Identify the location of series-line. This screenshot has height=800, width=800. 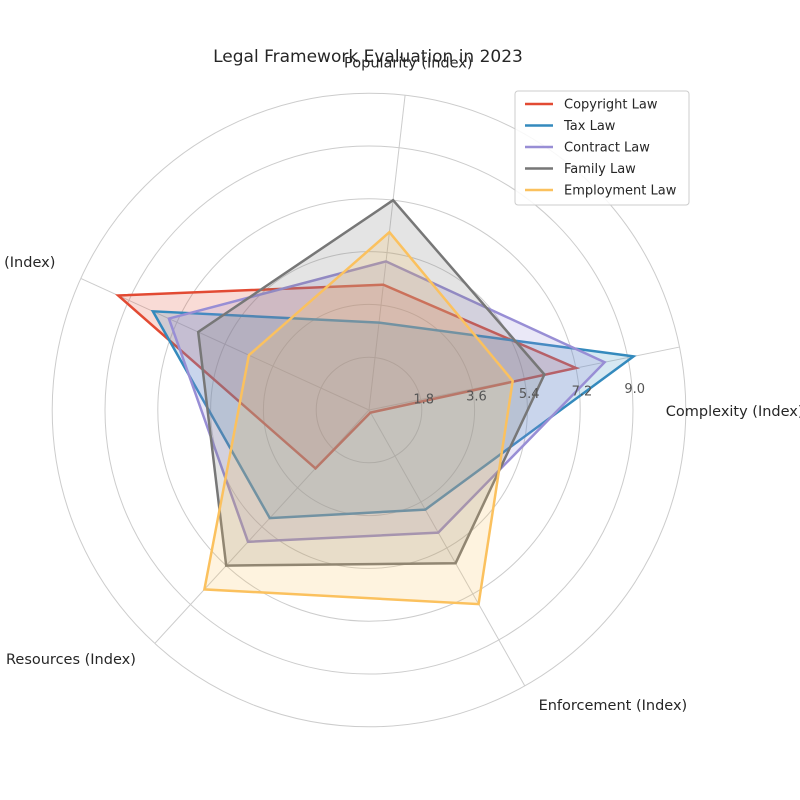
(348, 377).